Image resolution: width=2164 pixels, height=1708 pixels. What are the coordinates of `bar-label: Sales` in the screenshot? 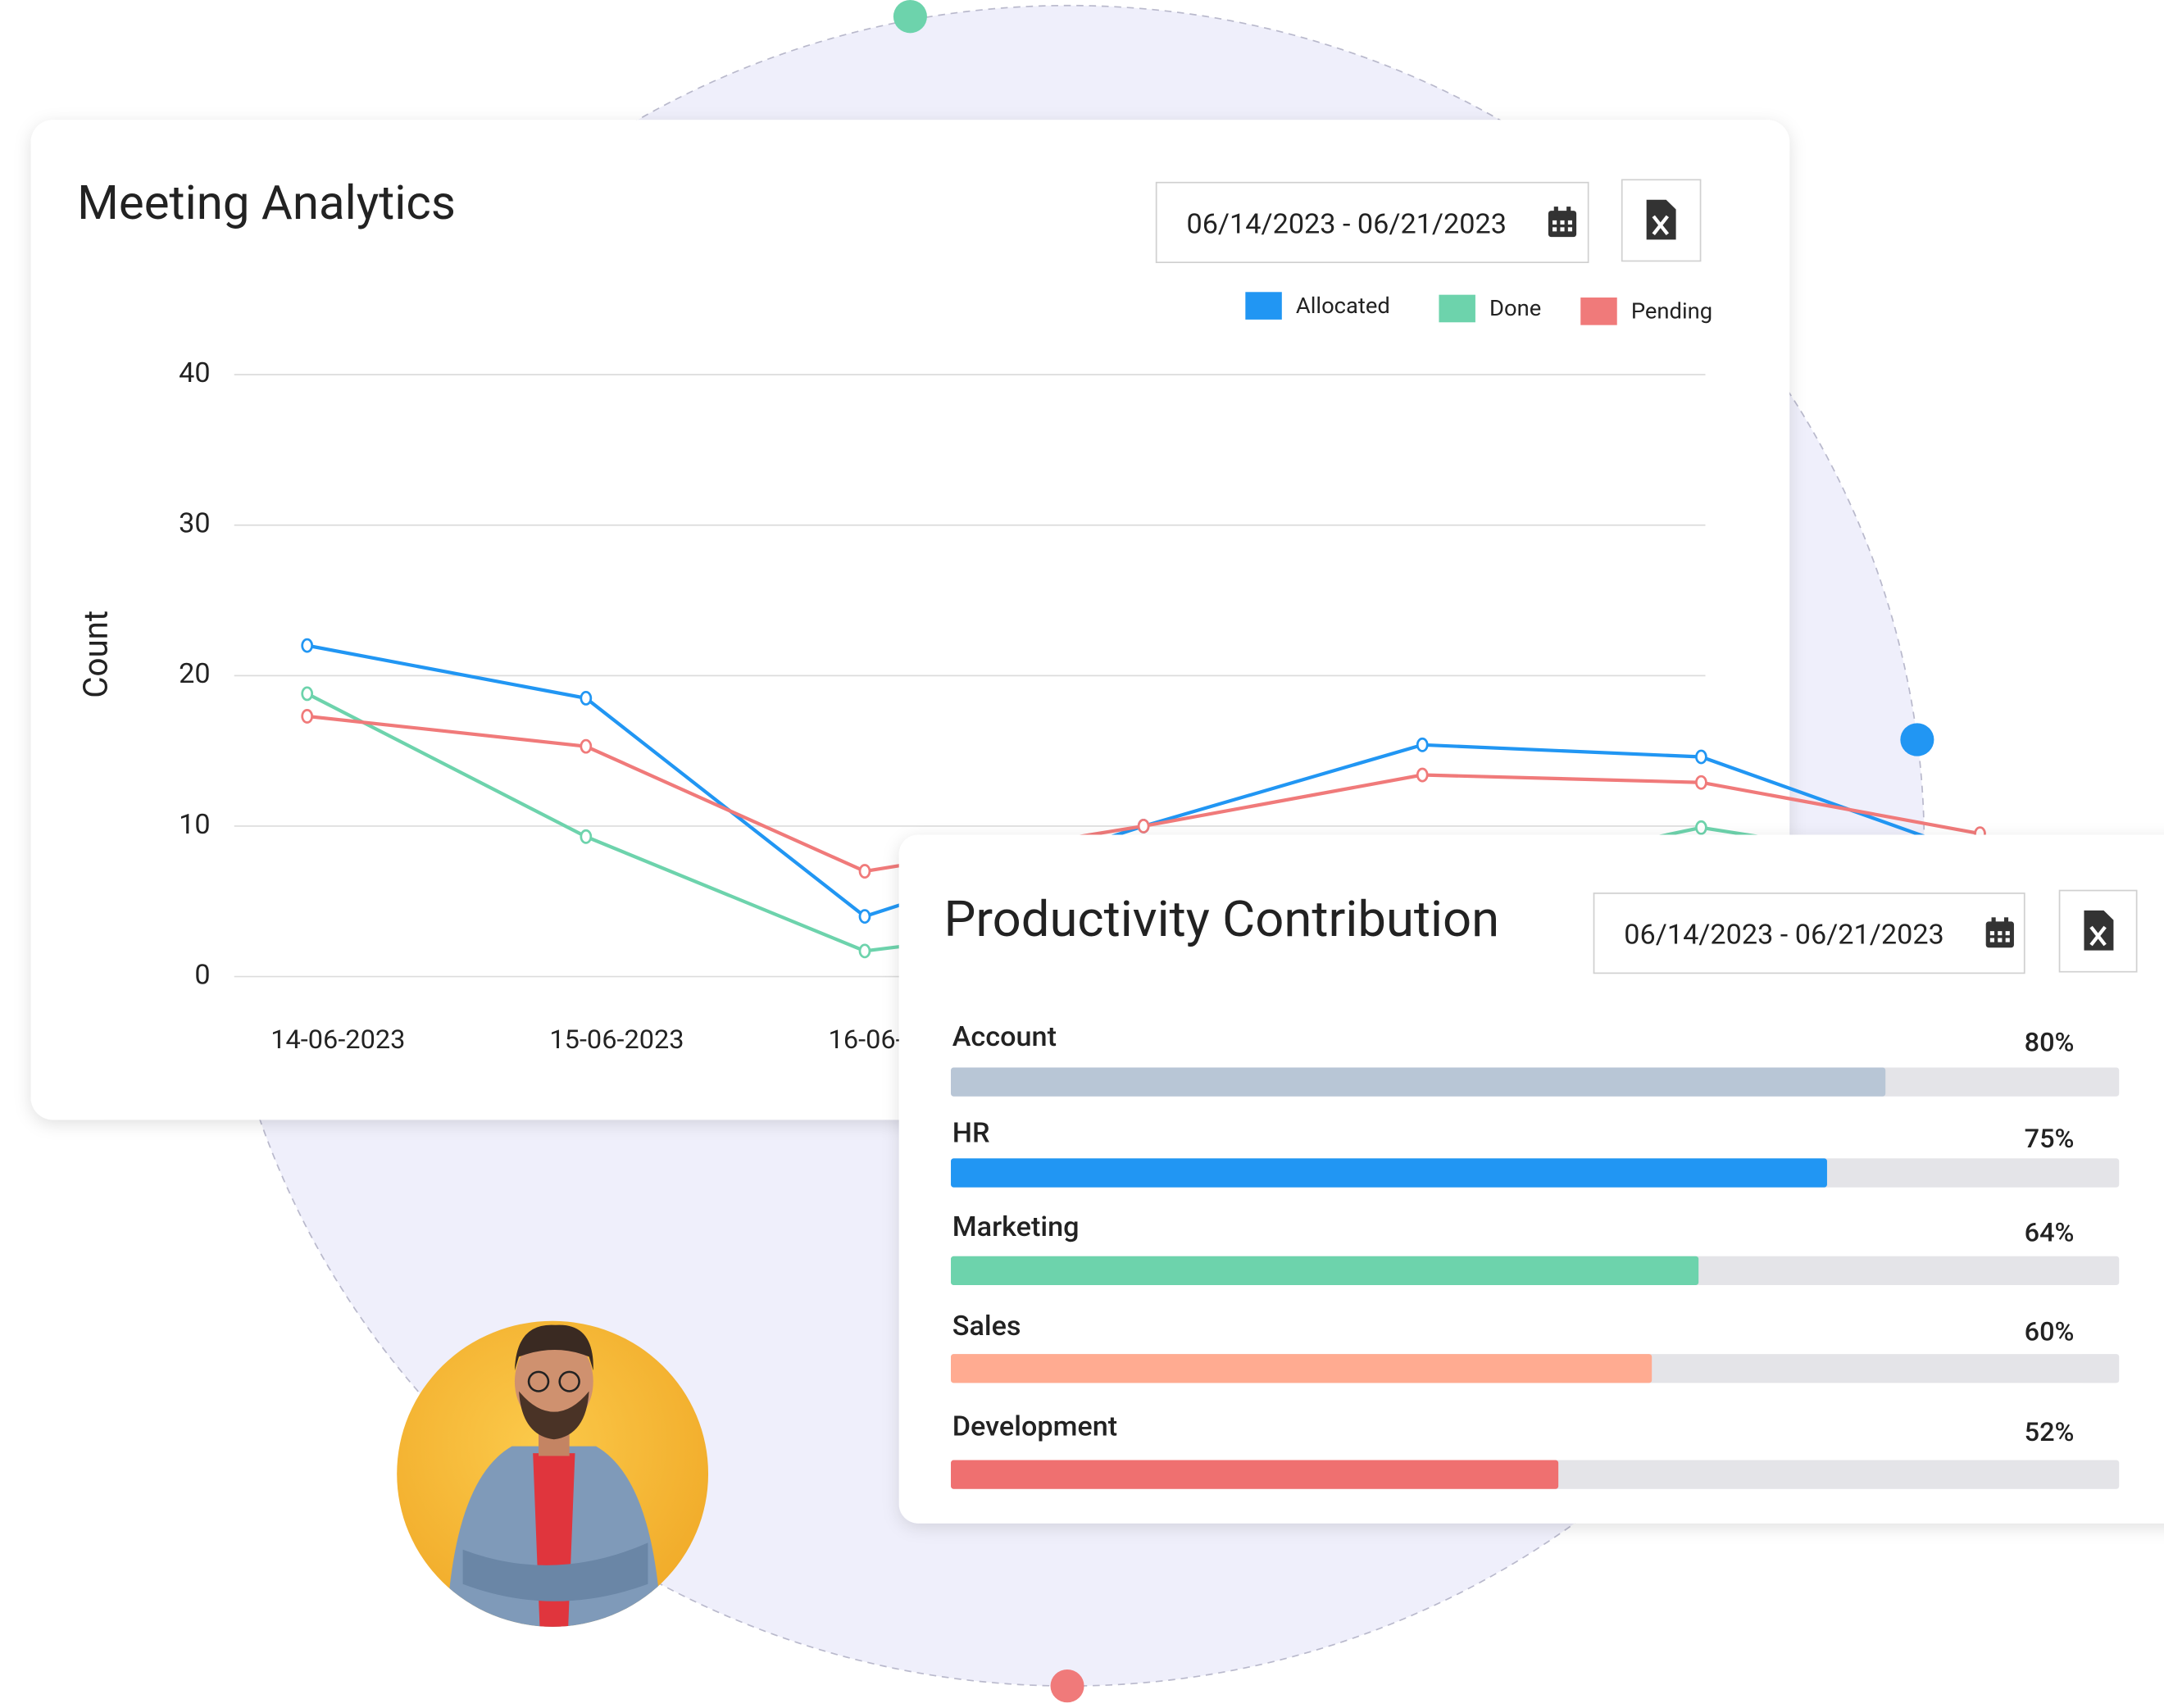 It's located at (986, 1326).